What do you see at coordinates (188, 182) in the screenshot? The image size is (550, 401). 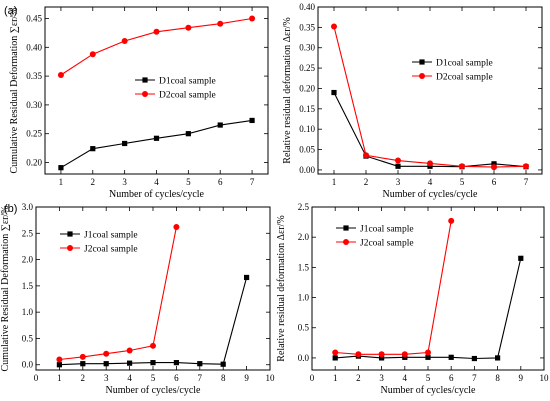 I see `x-tick-label: 5` at bounding box center [188, 182].